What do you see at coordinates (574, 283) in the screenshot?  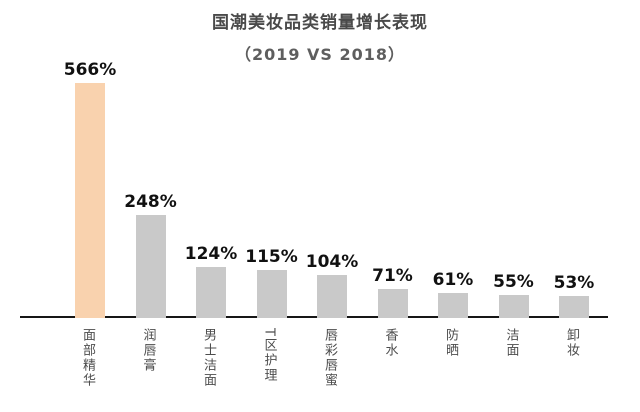 I see `value-label-8: 53%` at bounding box center [574, 283].